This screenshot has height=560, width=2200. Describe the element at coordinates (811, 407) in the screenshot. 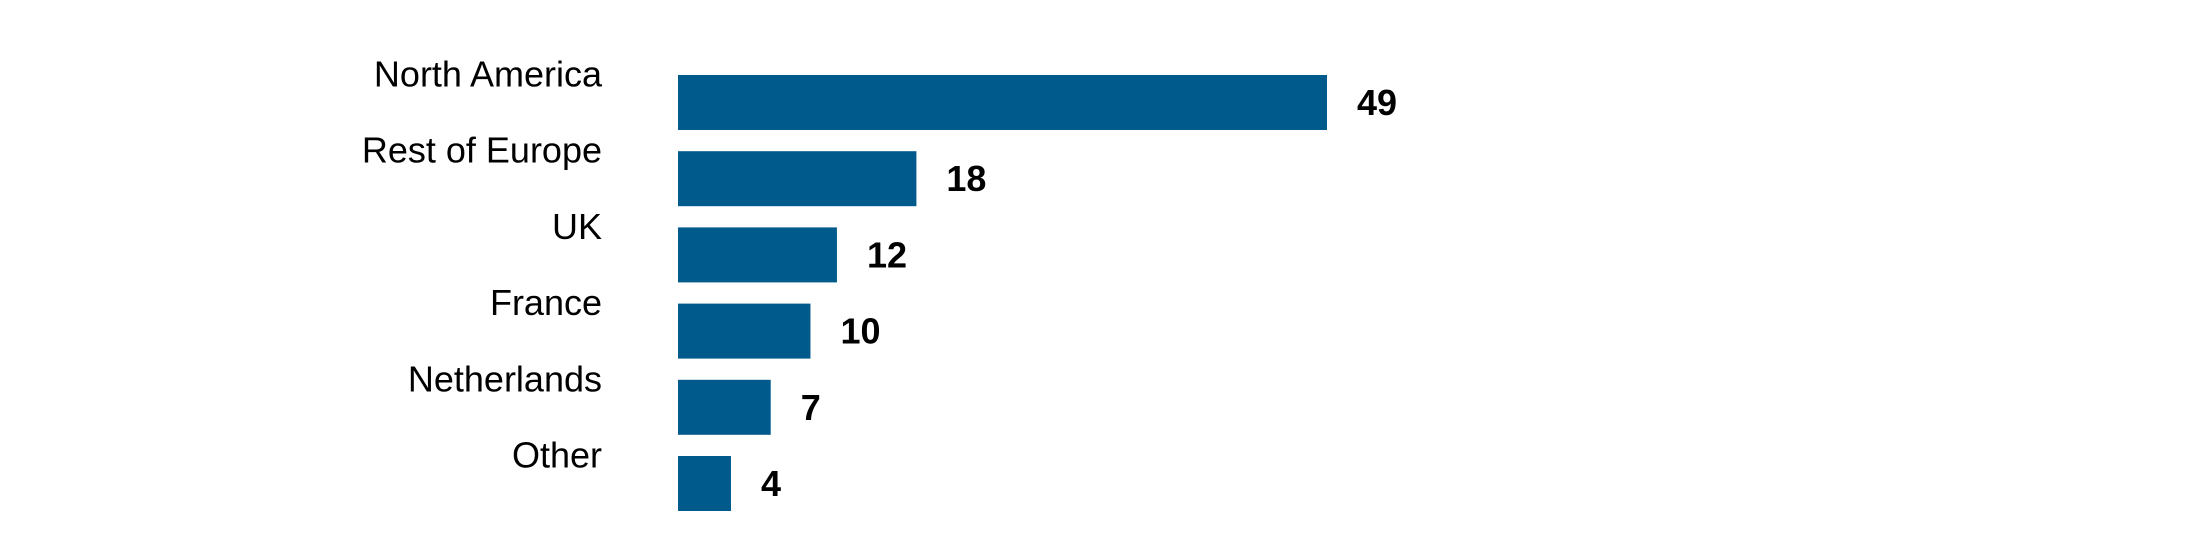

I see `value-label: 7` at that location.